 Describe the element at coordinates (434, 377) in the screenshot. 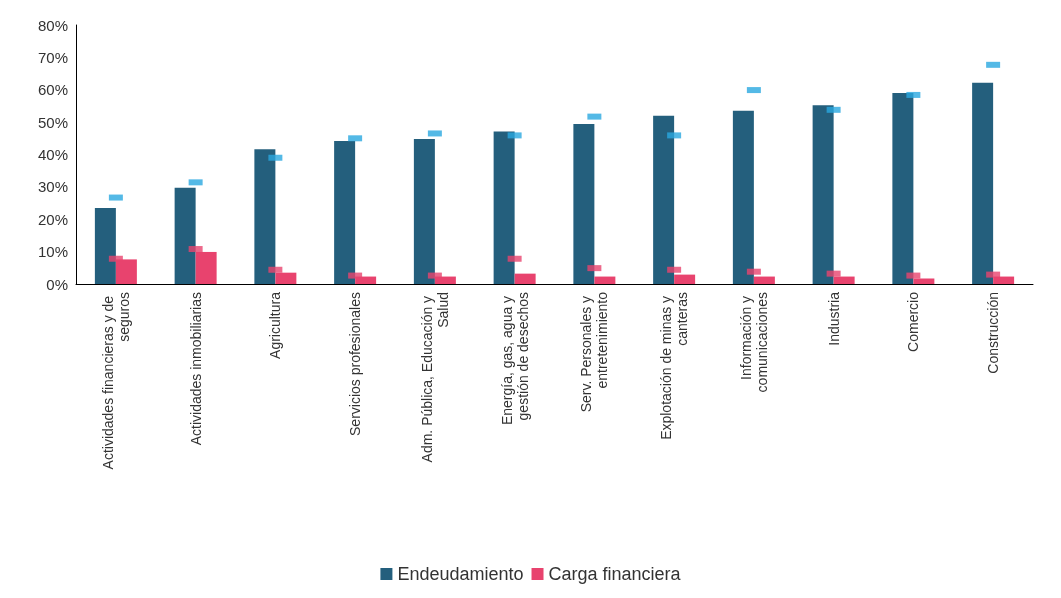

I see `x-tick-label: Adm. Pública, Educación y Salud` at that location.